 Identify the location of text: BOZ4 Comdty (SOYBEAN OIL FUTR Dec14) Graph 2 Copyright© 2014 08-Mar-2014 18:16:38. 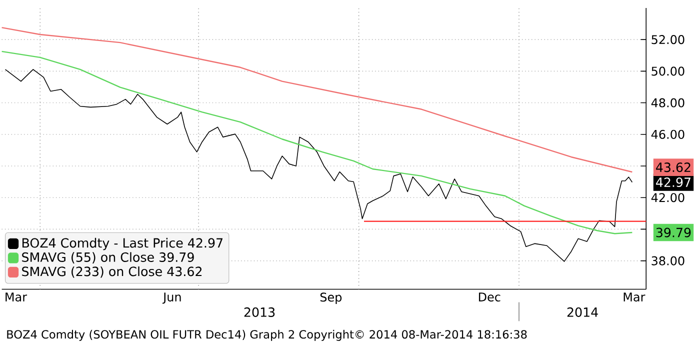
(267, 335).